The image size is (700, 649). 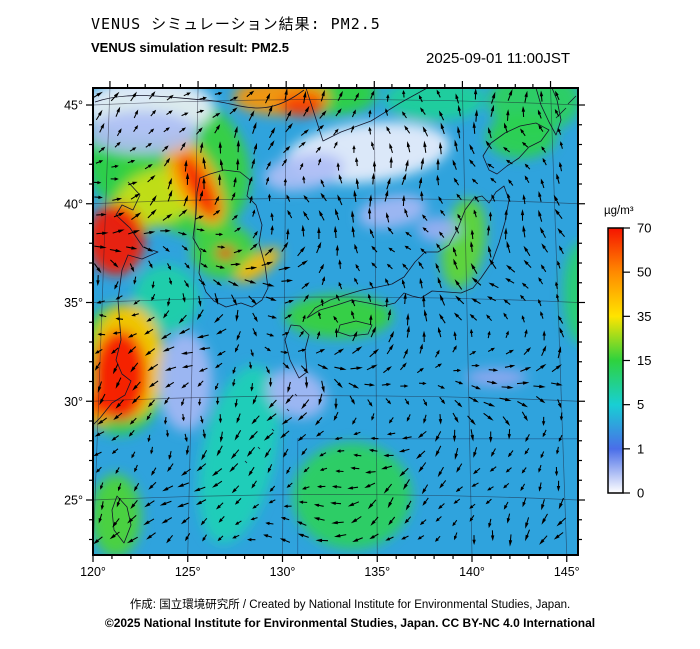 I want to click on colorbar-tick-label: 35, so click(x=644, y=316).